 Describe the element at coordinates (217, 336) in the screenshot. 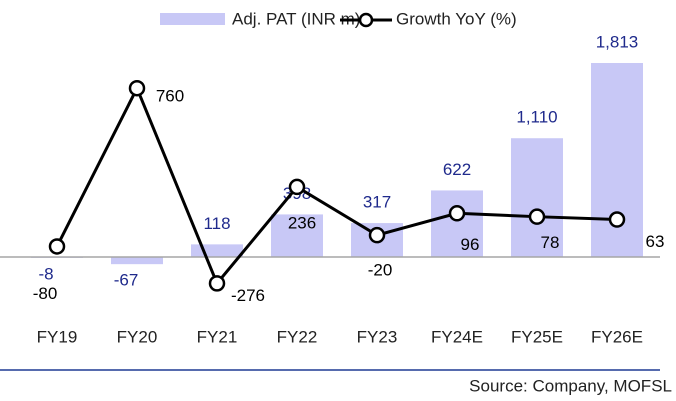

I see `x-tick-label: FY21` at that location.